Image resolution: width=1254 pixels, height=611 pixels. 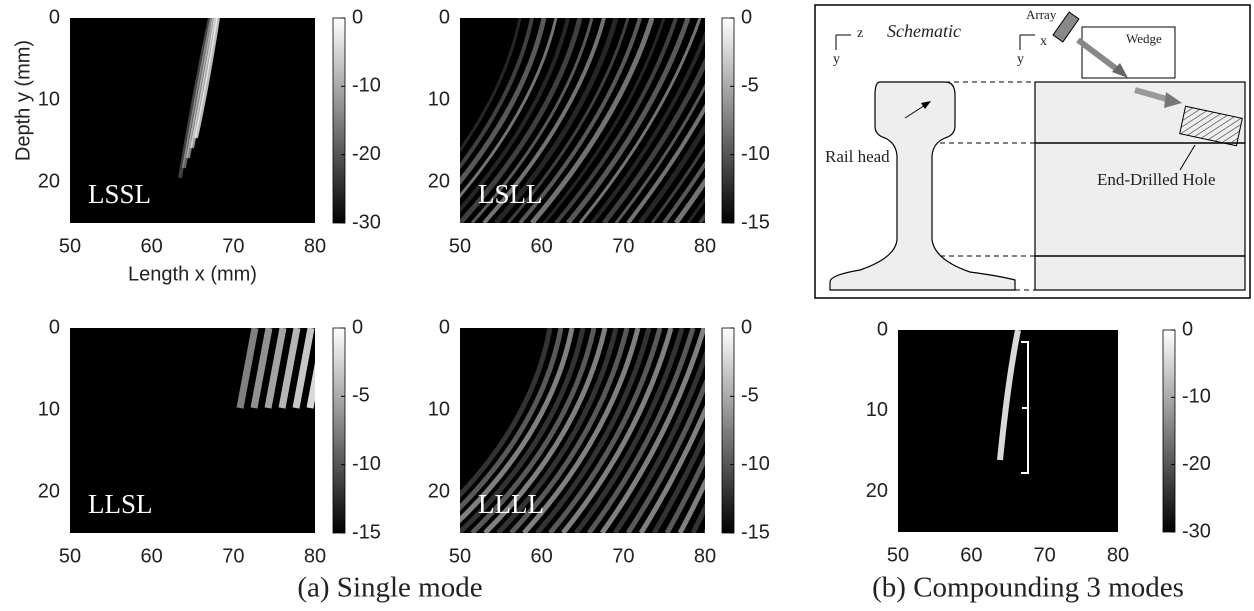 I want to click on y-axis-label: Depth y (mm), so click(x=23, y=100).